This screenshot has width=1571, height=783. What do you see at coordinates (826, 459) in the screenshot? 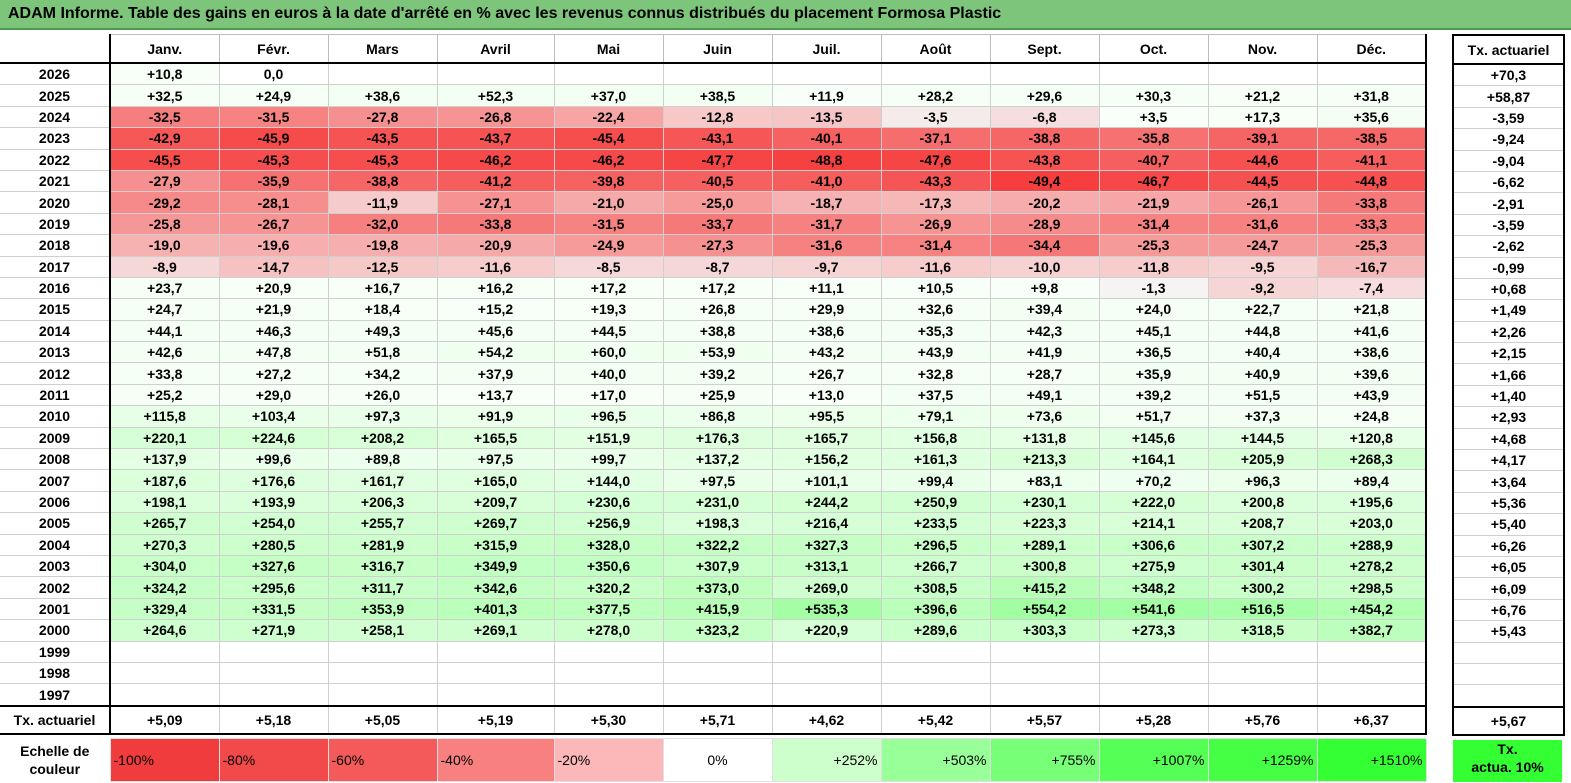
I see `value-cell: +156,2` at bounding box center [826, 459].